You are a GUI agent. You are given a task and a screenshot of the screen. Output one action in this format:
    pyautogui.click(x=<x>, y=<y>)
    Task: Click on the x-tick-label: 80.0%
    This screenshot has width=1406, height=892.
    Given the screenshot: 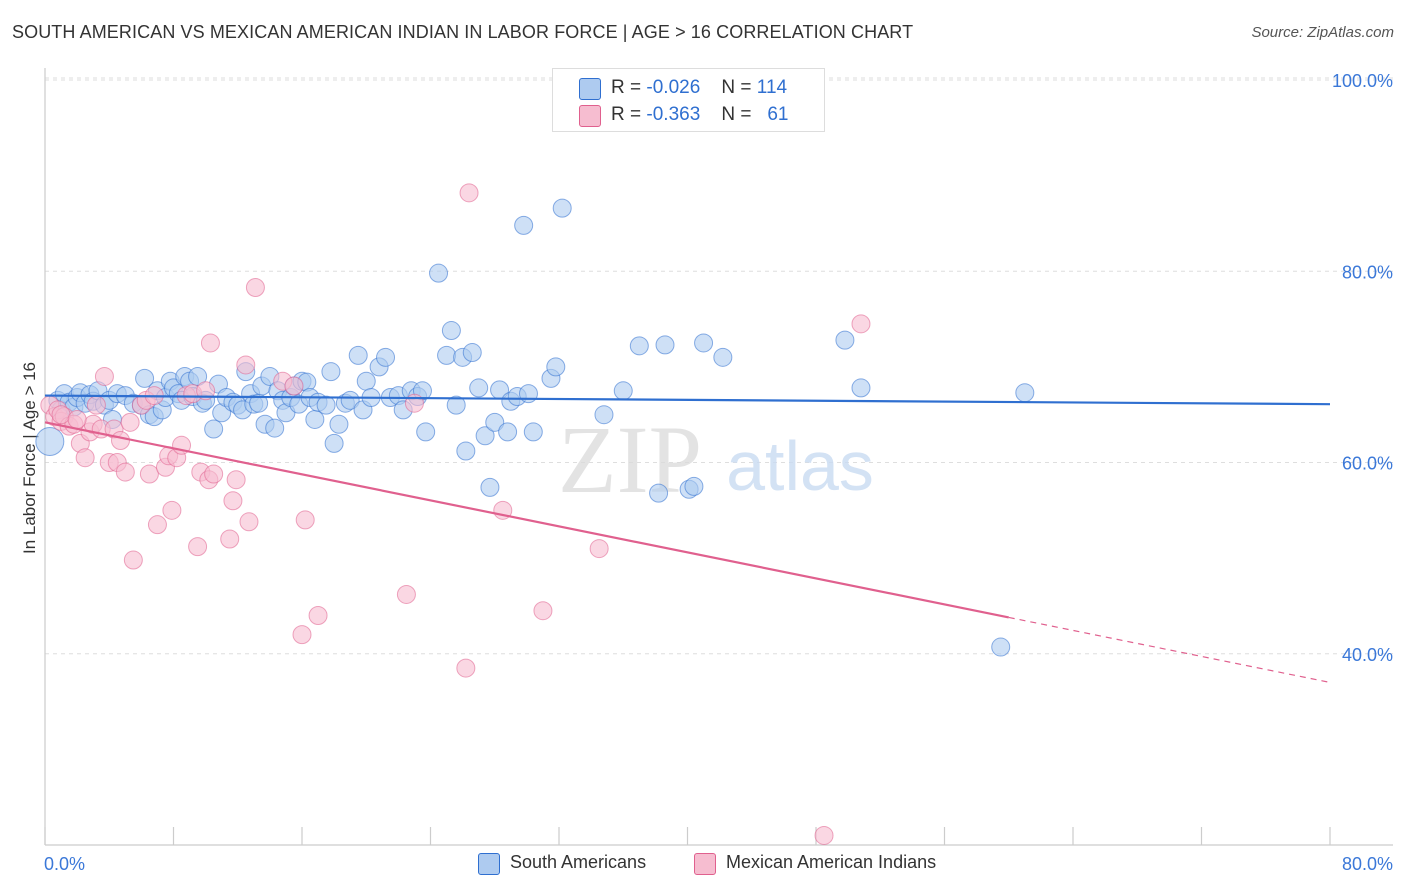 What is the action you would take?
    pyautogui.click(x=1367, y=864)
    